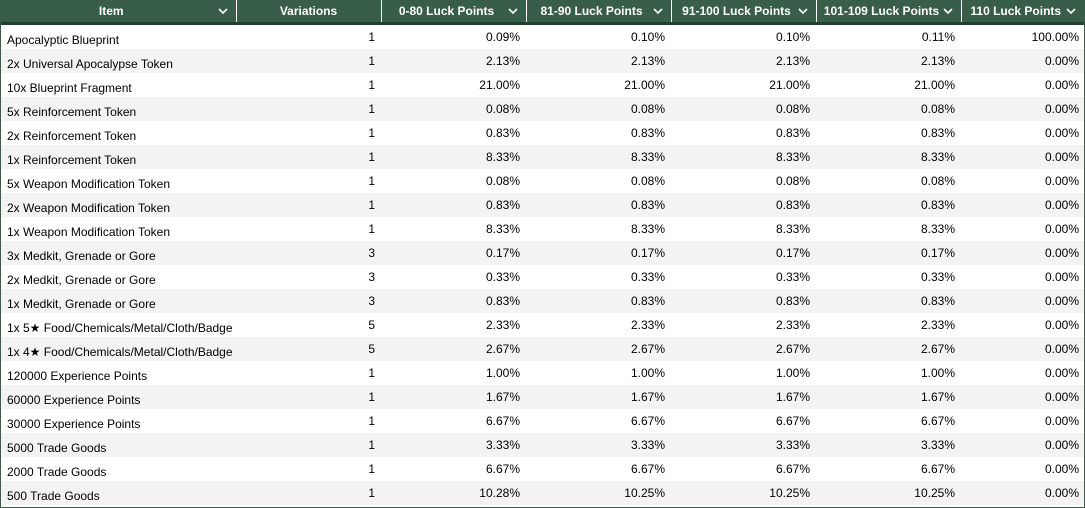 This screenshot has width=1085, height=508. Describe the element at coordinates (118, 348) in the screenshot. I see `item-cell: 1x 4★ Food/Chemicals/Metal/Cloth/Badge` at that location.